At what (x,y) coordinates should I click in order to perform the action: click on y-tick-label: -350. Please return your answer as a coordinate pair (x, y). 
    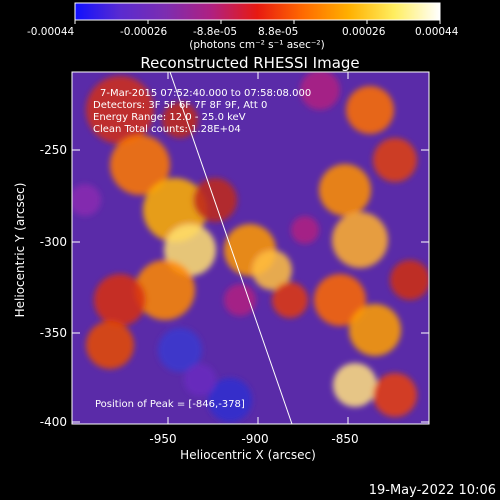
    Looking at the image, I should click on (53, 333).